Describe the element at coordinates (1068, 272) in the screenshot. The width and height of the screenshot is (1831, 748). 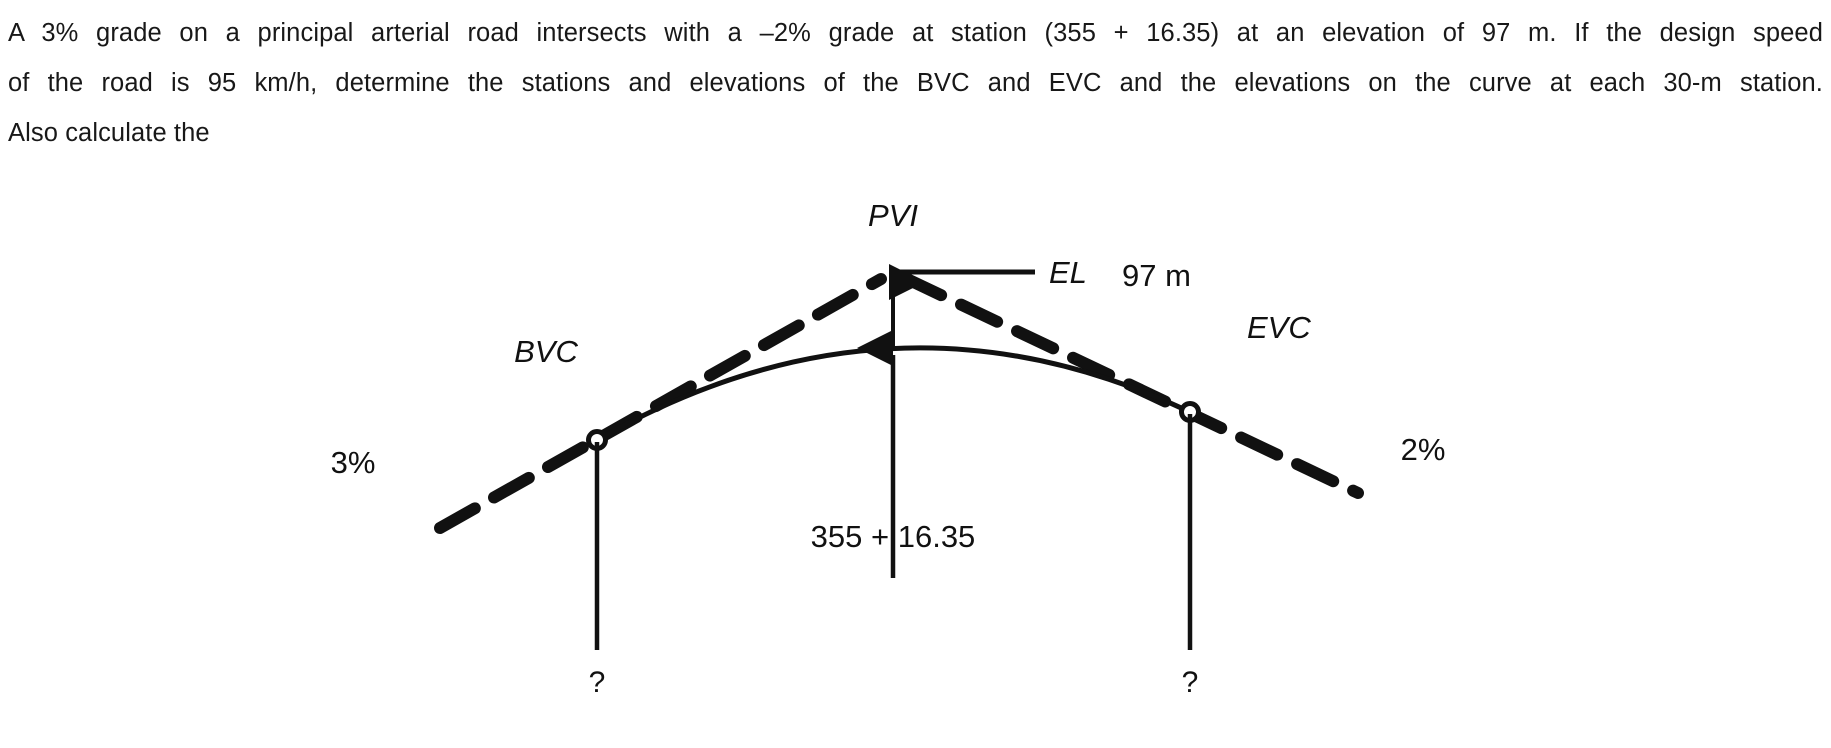
I see `el-label: EL` at that location.